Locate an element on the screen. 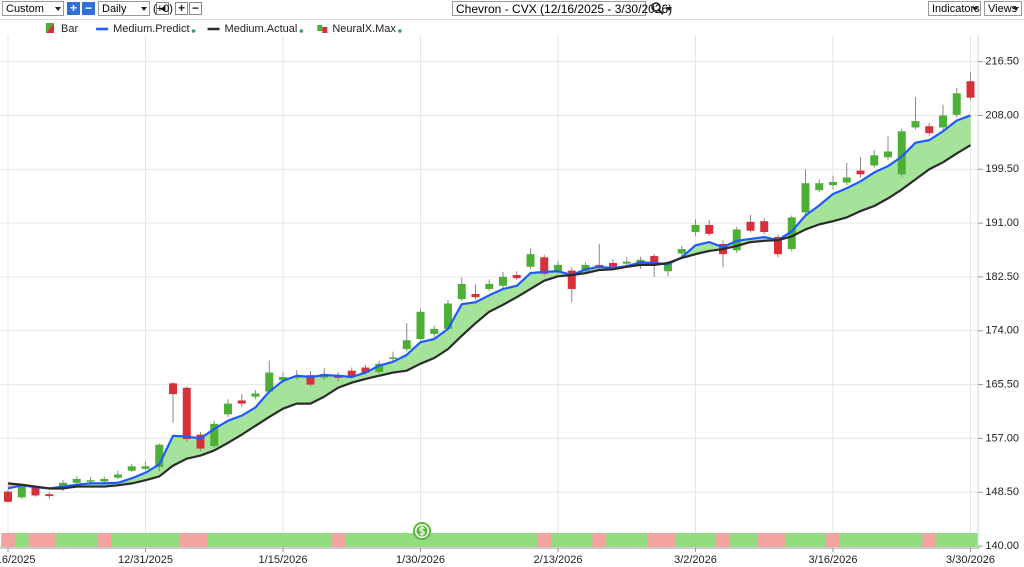 Image resolution: width=1024 pixels, height=567 pixels. chart-title: Chevron - CVX (12/16/2025 - 3/30/2026) is located at coordinates (564, 9).